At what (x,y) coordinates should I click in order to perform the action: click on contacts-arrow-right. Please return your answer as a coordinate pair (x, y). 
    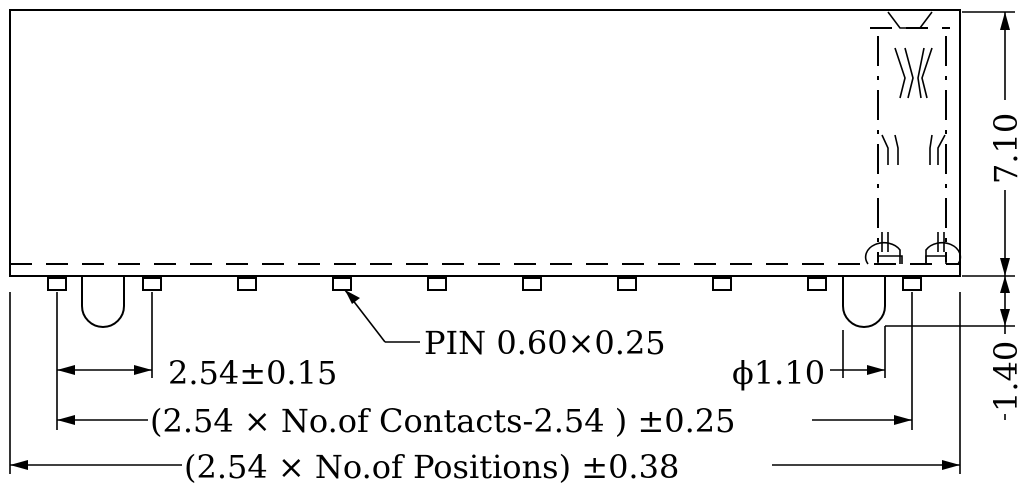
    Looking at the image, I should click on (903, 420).